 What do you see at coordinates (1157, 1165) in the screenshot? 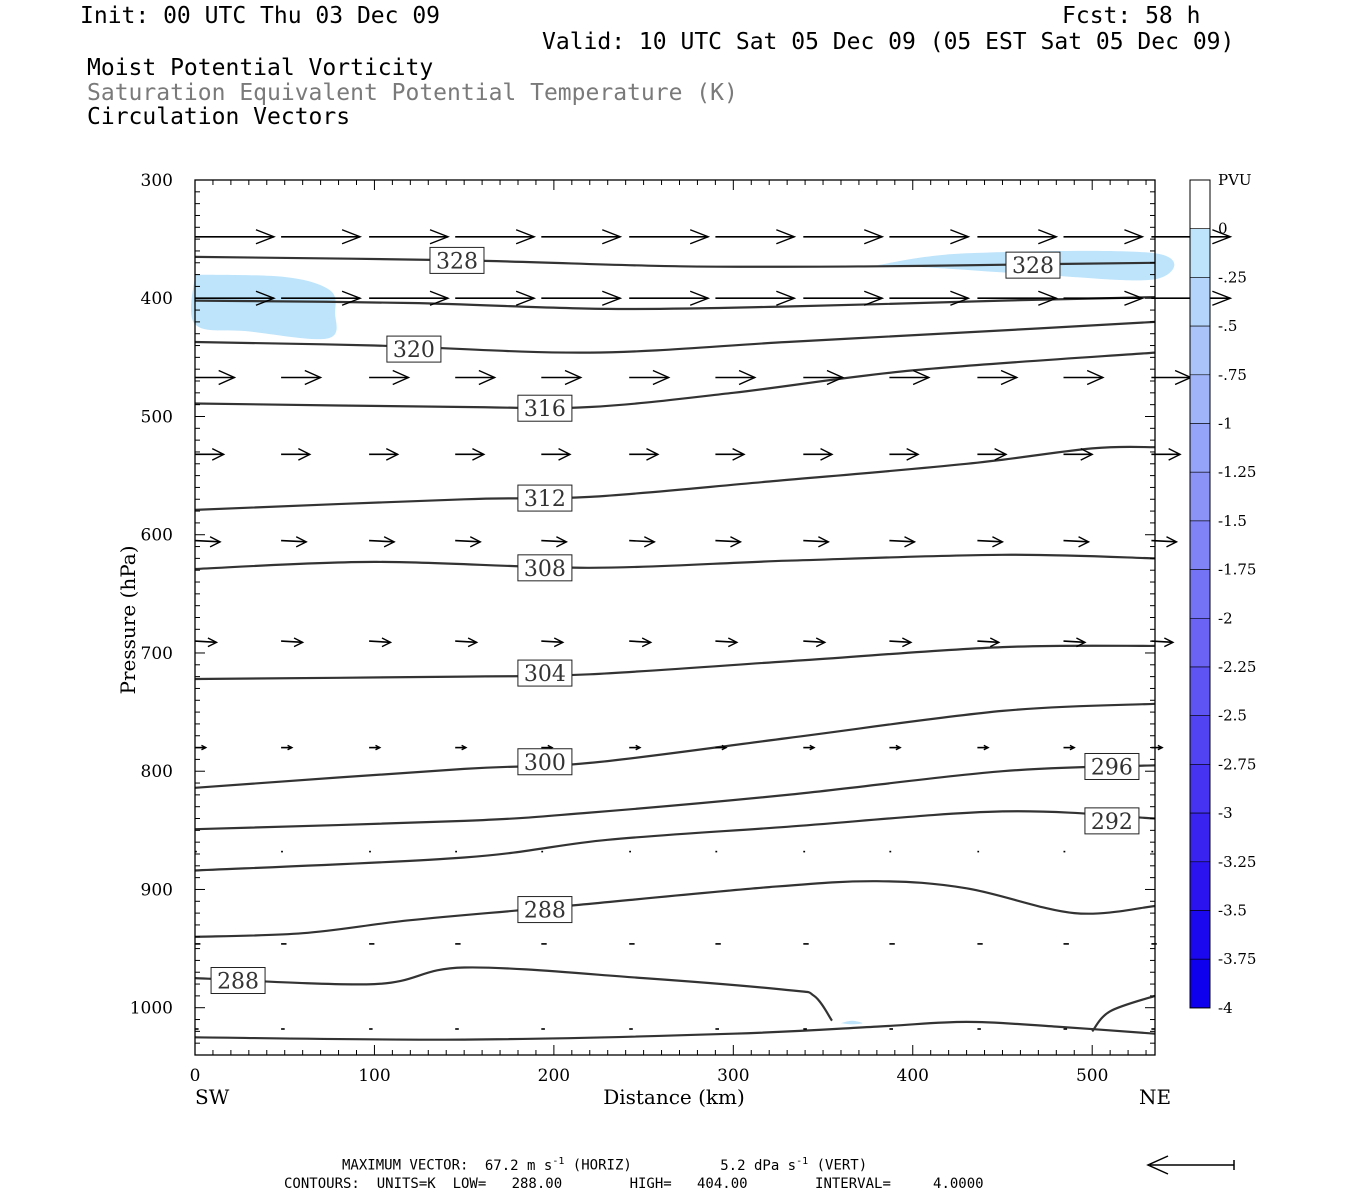
I see `reference-vector-head` at bounding box center [1157, 1165].